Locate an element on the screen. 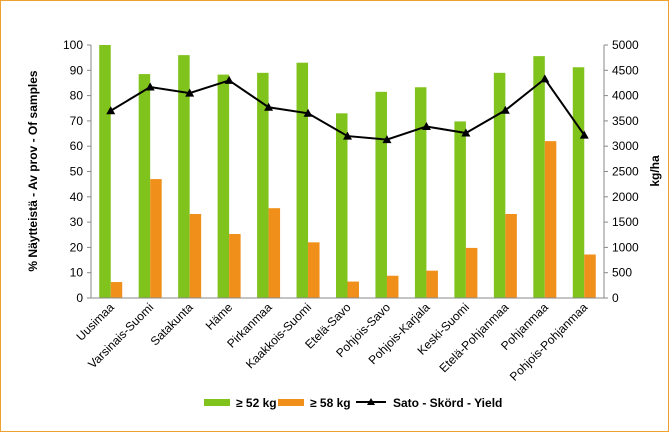  legend-swatch-58kg is located at coordinates (291, 402).